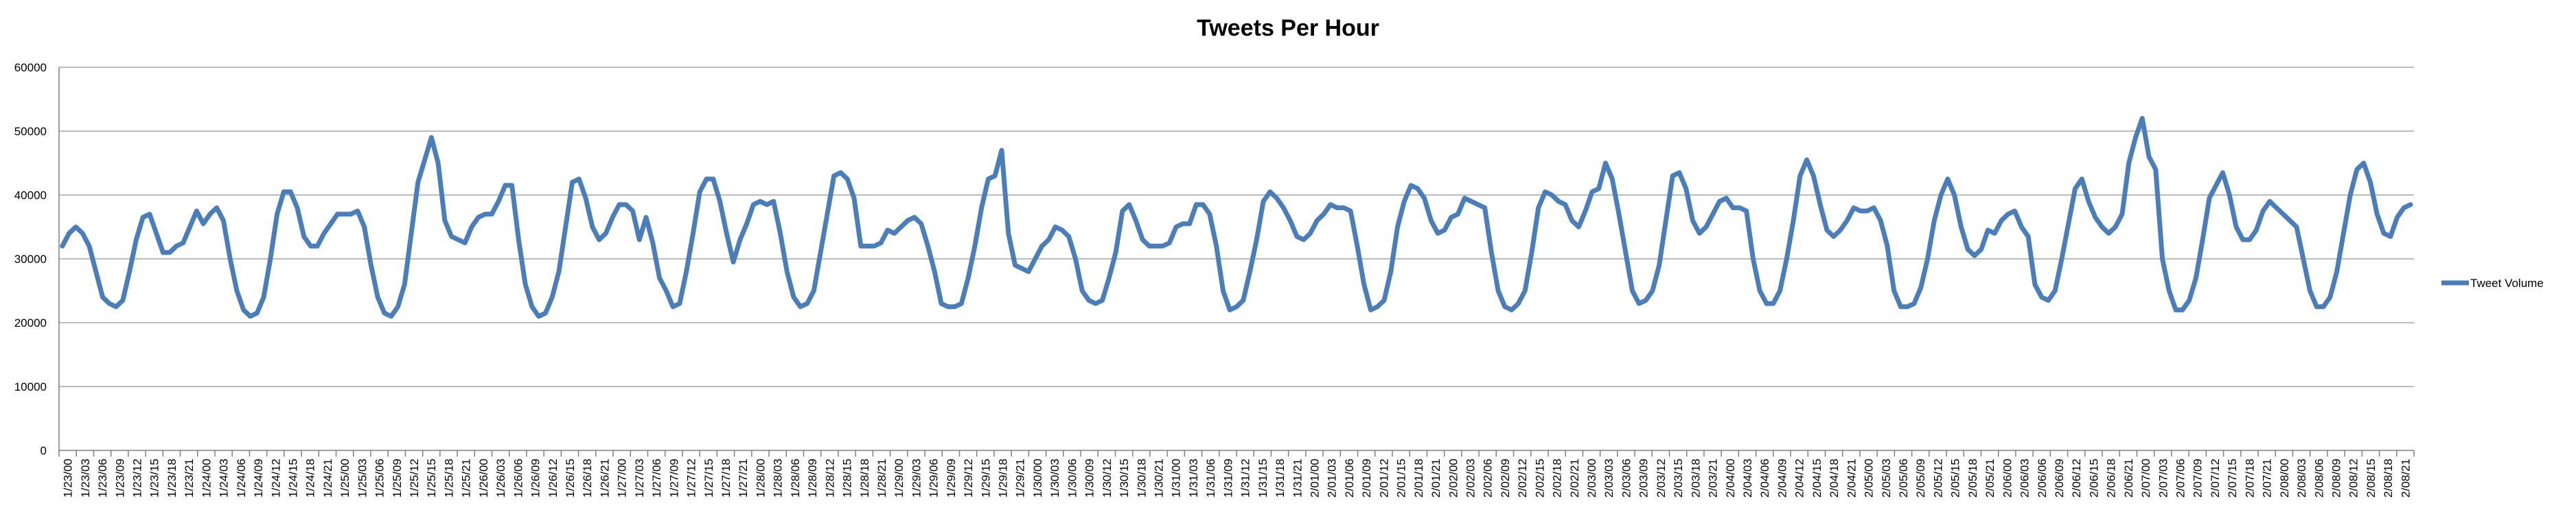 Image resolution: width=2576 pixels, height=517 pixels. What do you see at coordinates (2076, 478) in the screenshot?
I see `x-tick-label: 2/06/12` at bounding box center [2076, 478].